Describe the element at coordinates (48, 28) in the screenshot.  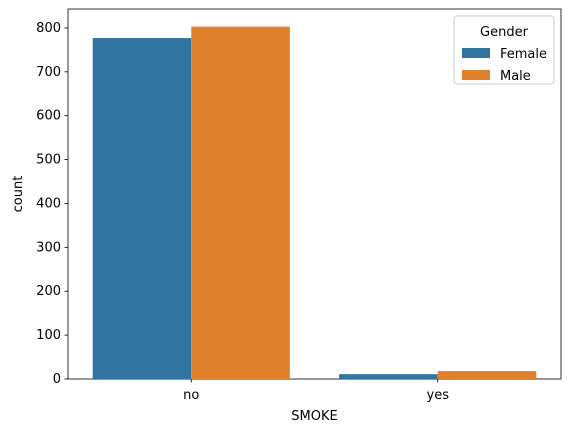
I see `y-tick-label: 800` at that location.